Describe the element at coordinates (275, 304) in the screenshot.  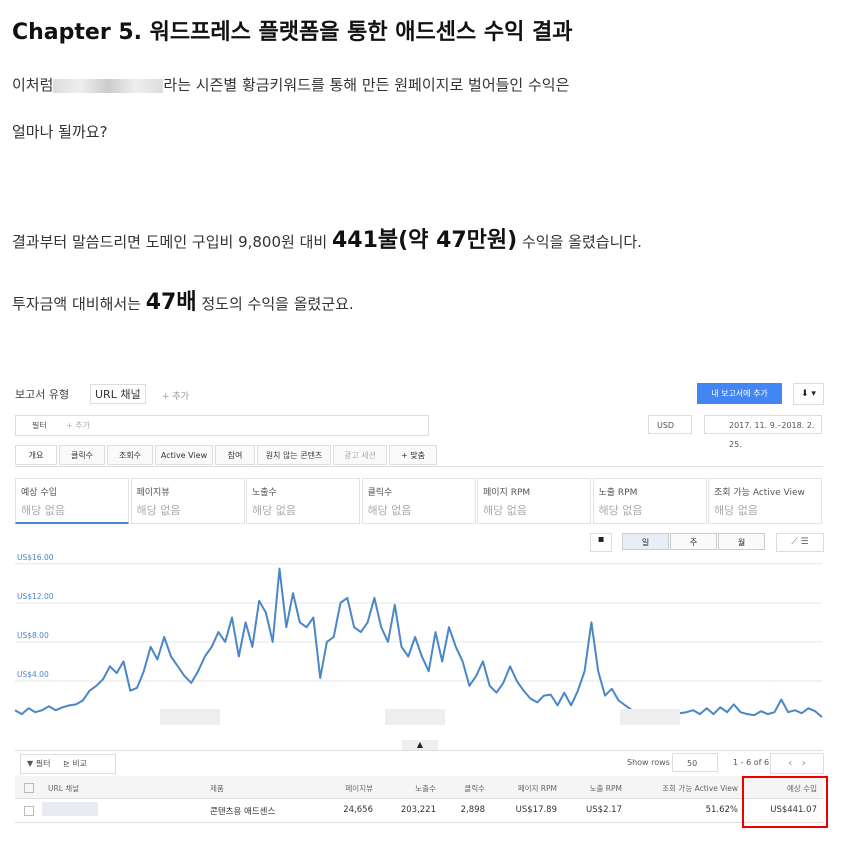
I see `text: 정도의 수익을 올렸군요.` at that location.